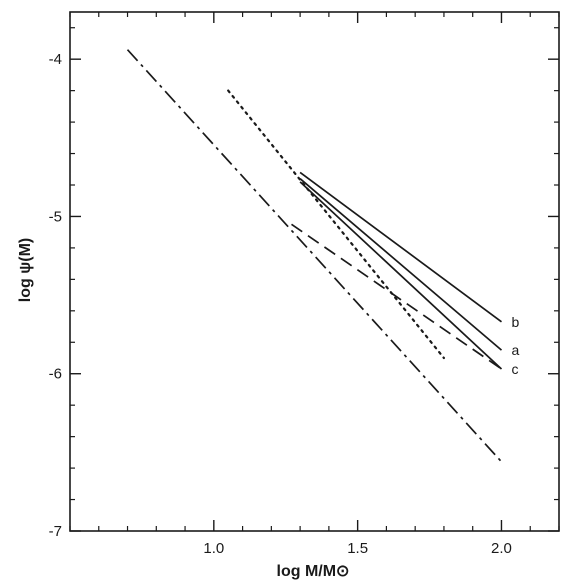 The width and height of the screenshot is (570, 588). Describe the element at coordinates (357, 548) in the screenshot. I see `x-tick-label: 1.5` at that location.